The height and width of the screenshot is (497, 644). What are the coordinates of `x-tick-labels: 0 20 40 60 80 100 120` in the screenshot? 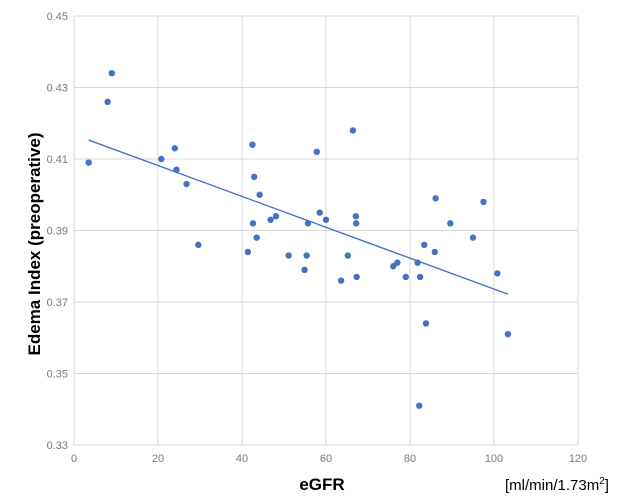 It's located at (329, 459).